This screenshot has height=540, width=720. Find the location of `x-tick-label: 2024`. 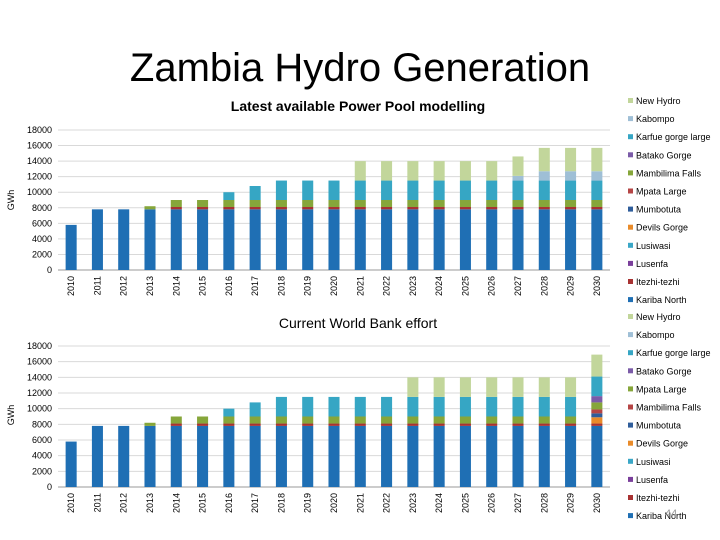

x-tick-label: 2024 is located at coordinates (439, 286).